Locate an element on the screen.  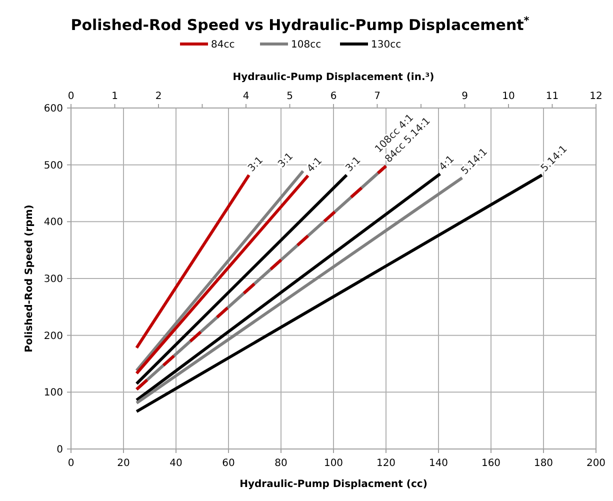
x2-tick-label: 9 is located at coordinates (465, 96).